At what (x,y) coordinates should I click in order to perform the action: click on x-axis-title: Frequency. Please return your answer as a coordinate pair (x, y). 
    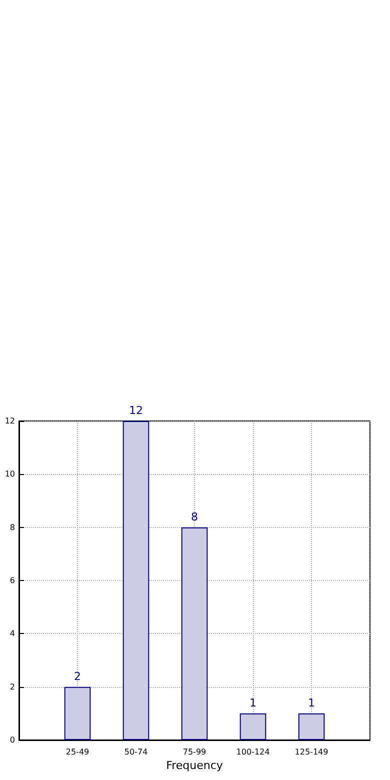
    Looking at the image, I should click on (195, 765).